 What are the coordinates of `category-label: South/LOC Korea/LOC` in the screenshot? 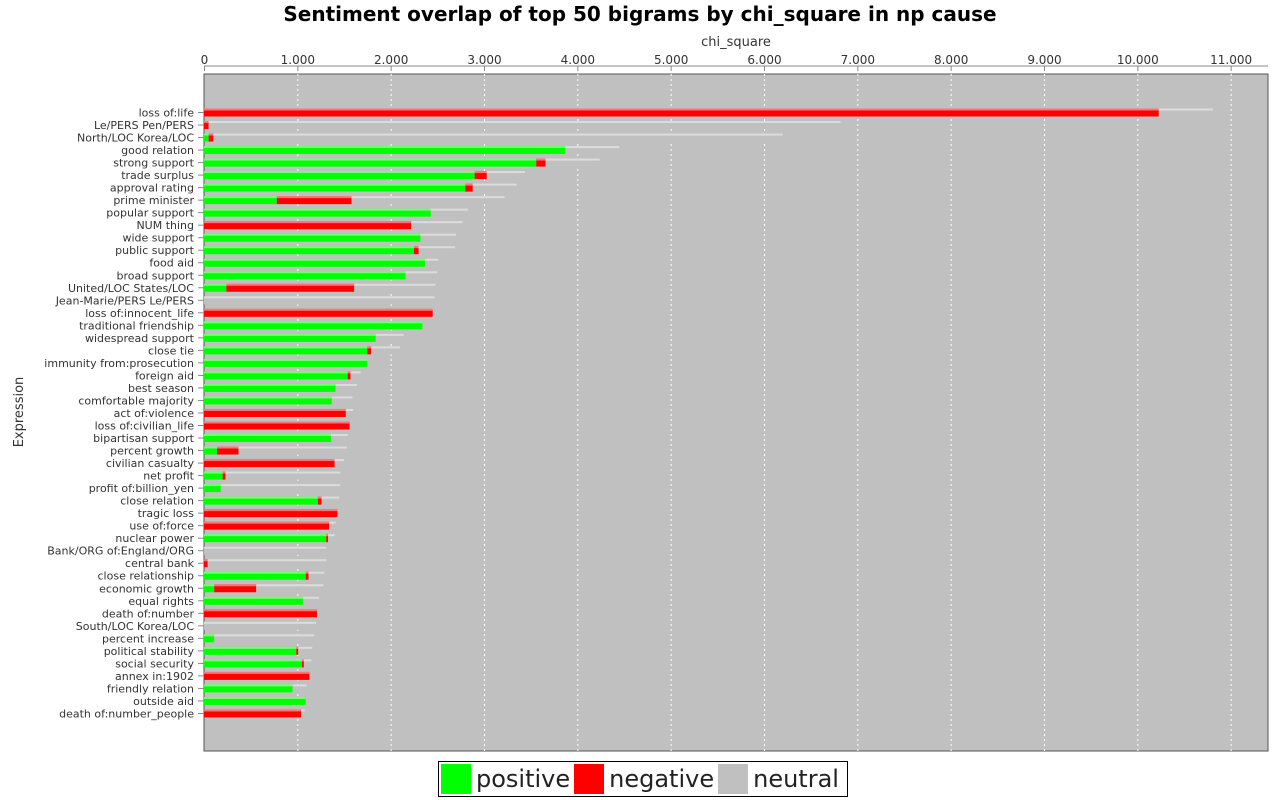 It's located at (135, 626).